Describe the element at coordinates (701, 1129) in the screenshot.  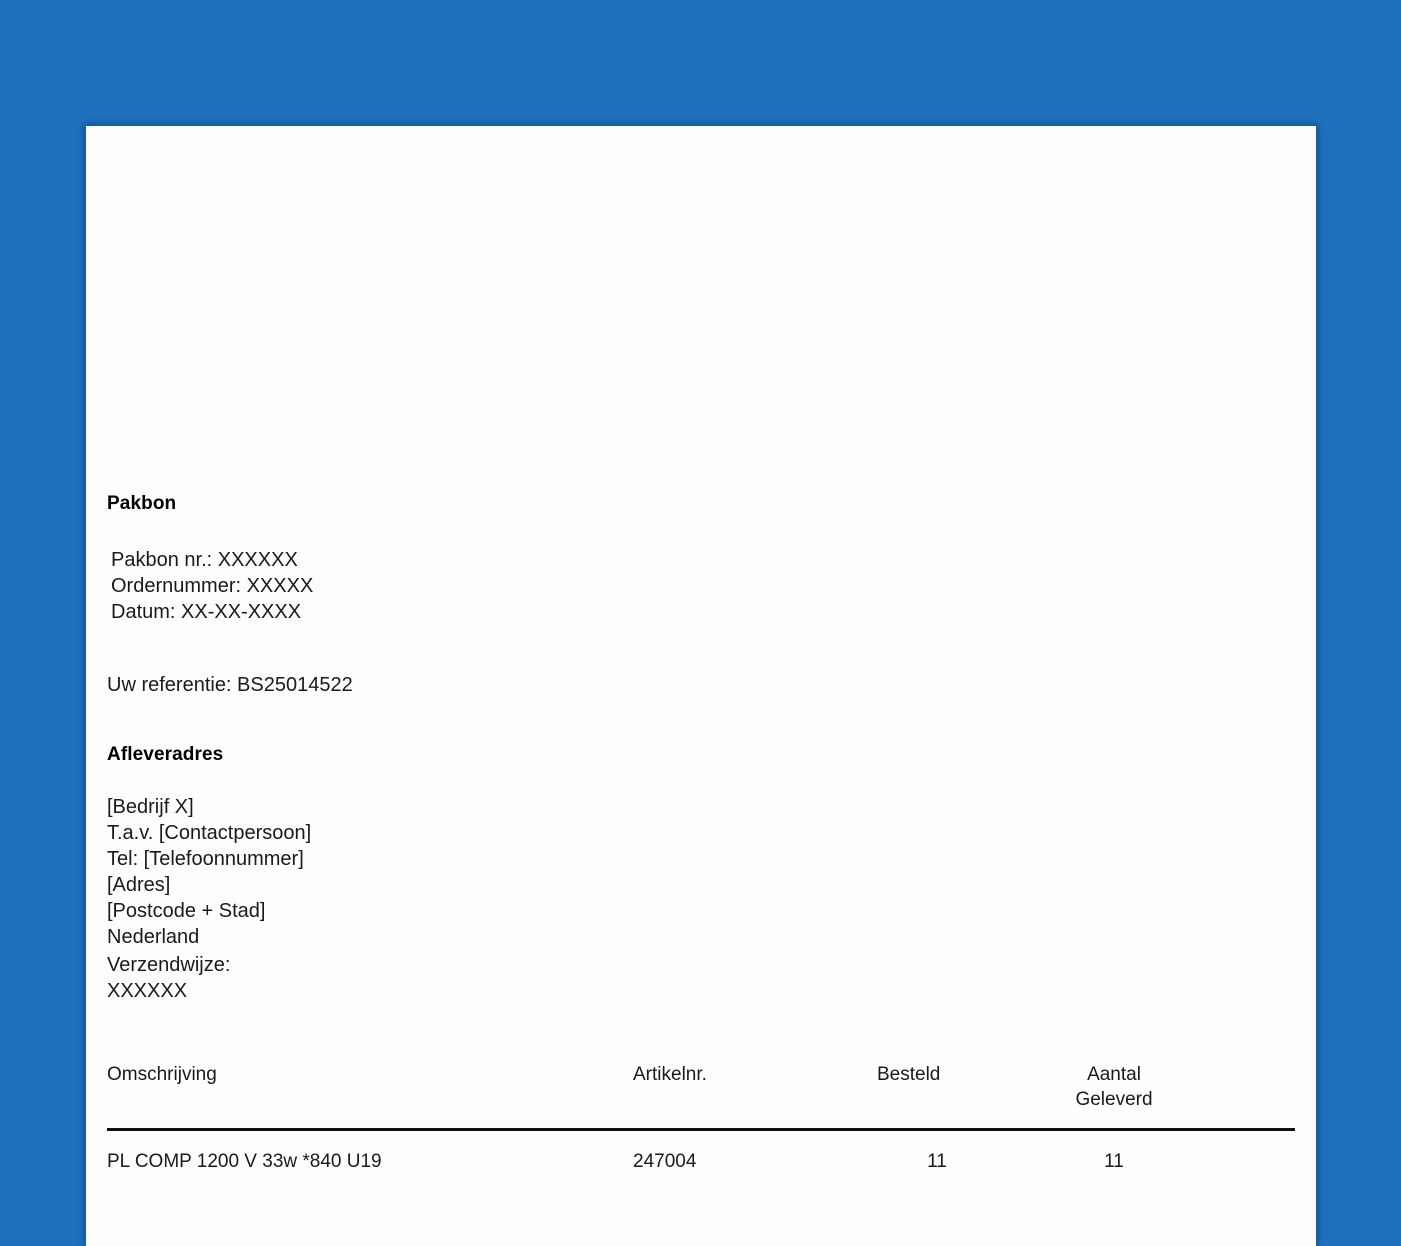
I see `items-table-divider` at that location.